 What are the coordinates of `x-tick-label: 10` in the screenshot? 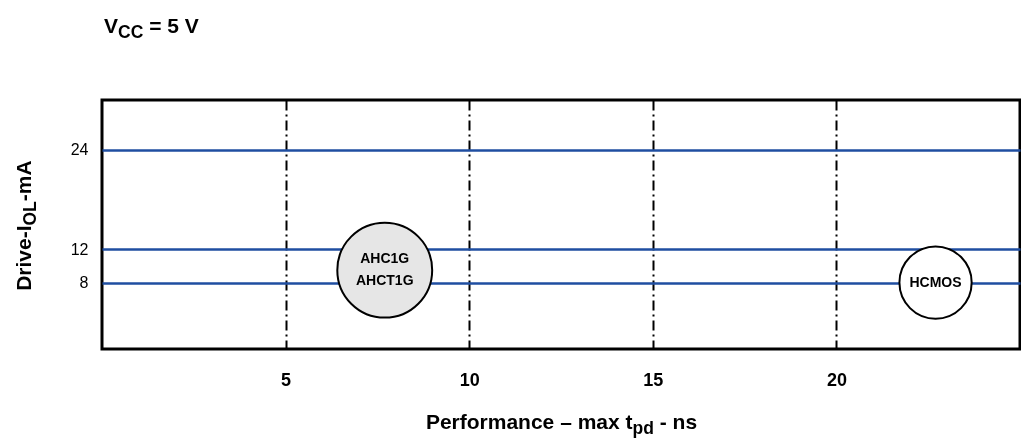 It's located at (469, 379).